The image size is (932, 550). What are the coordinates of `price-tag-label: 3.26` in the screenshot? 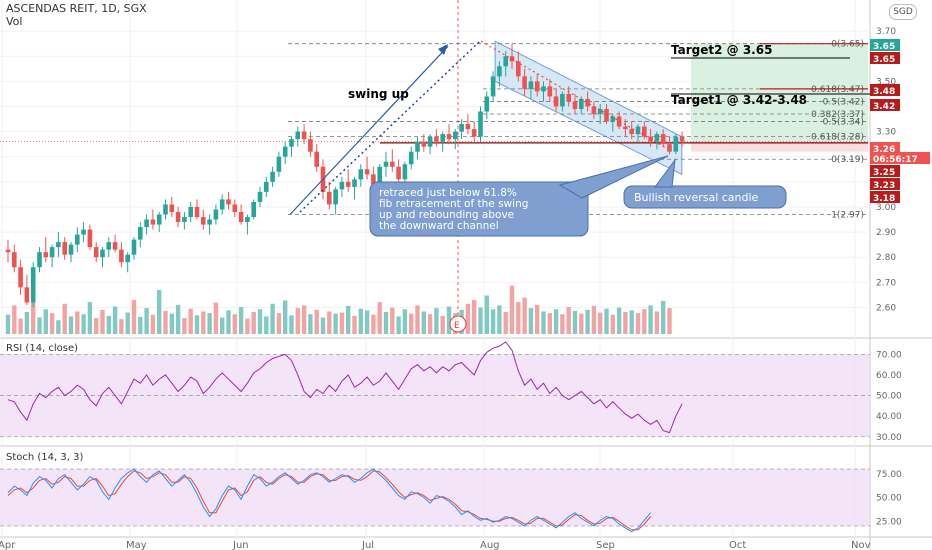 It's located at (884, 150).